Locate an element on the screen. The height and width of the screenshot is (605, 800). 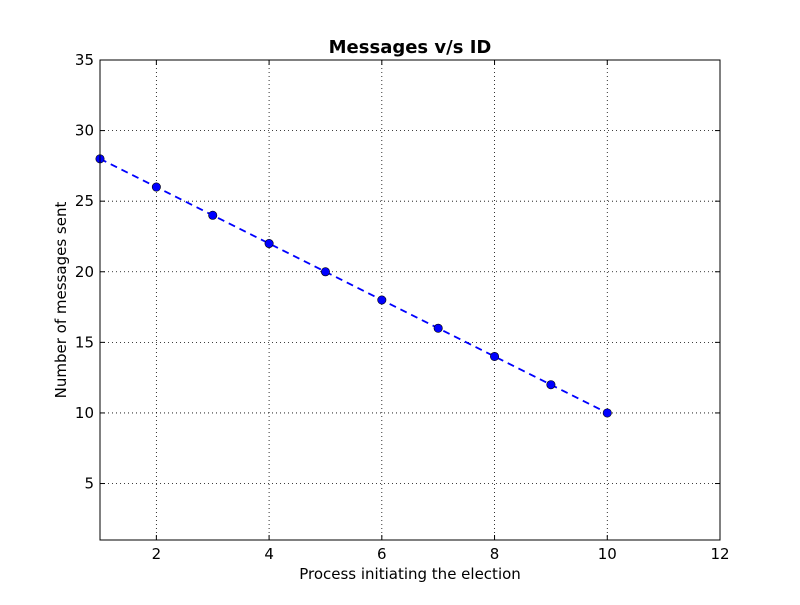
x-axis-label: Process initiating the election is located at coordinates (410, 574).